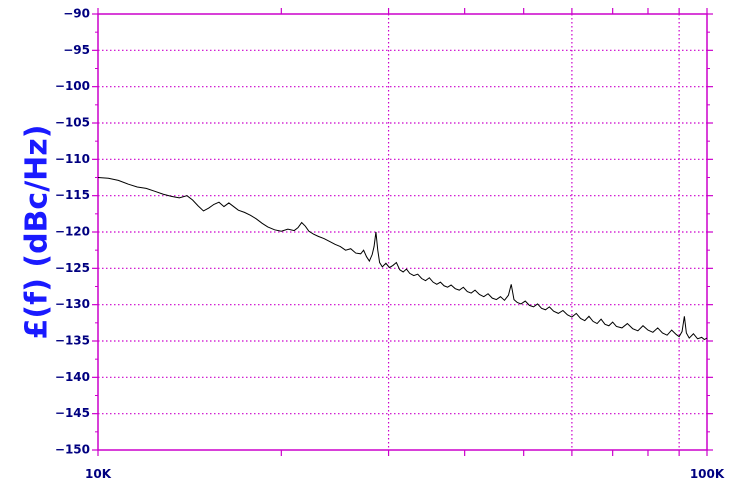 The height and width of the screenshot is (487, 736). What do you see at coordinates (72, 341) in the screenshot?
I see `y-tick-label: −135` at bounding box center [72, 341].